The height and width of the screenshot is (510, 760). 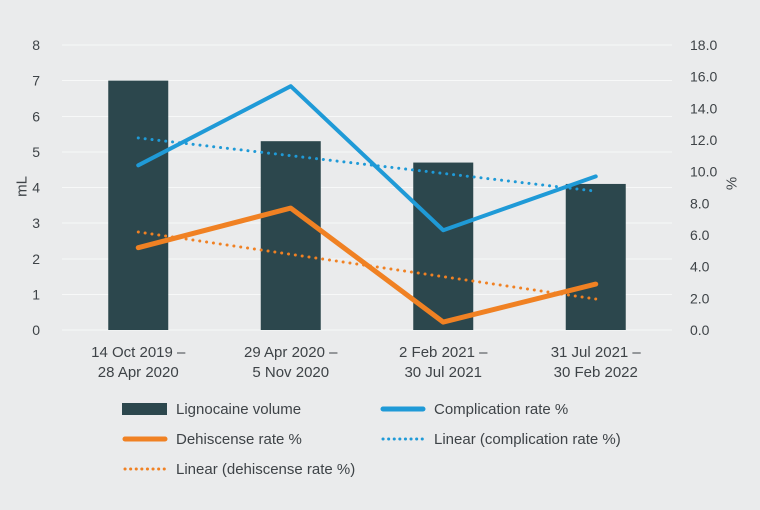 What do you see at coordinates (36, 116) in the screenshot?
I see `left-axis-tick-label: 6` at bounding box center [36, 116].